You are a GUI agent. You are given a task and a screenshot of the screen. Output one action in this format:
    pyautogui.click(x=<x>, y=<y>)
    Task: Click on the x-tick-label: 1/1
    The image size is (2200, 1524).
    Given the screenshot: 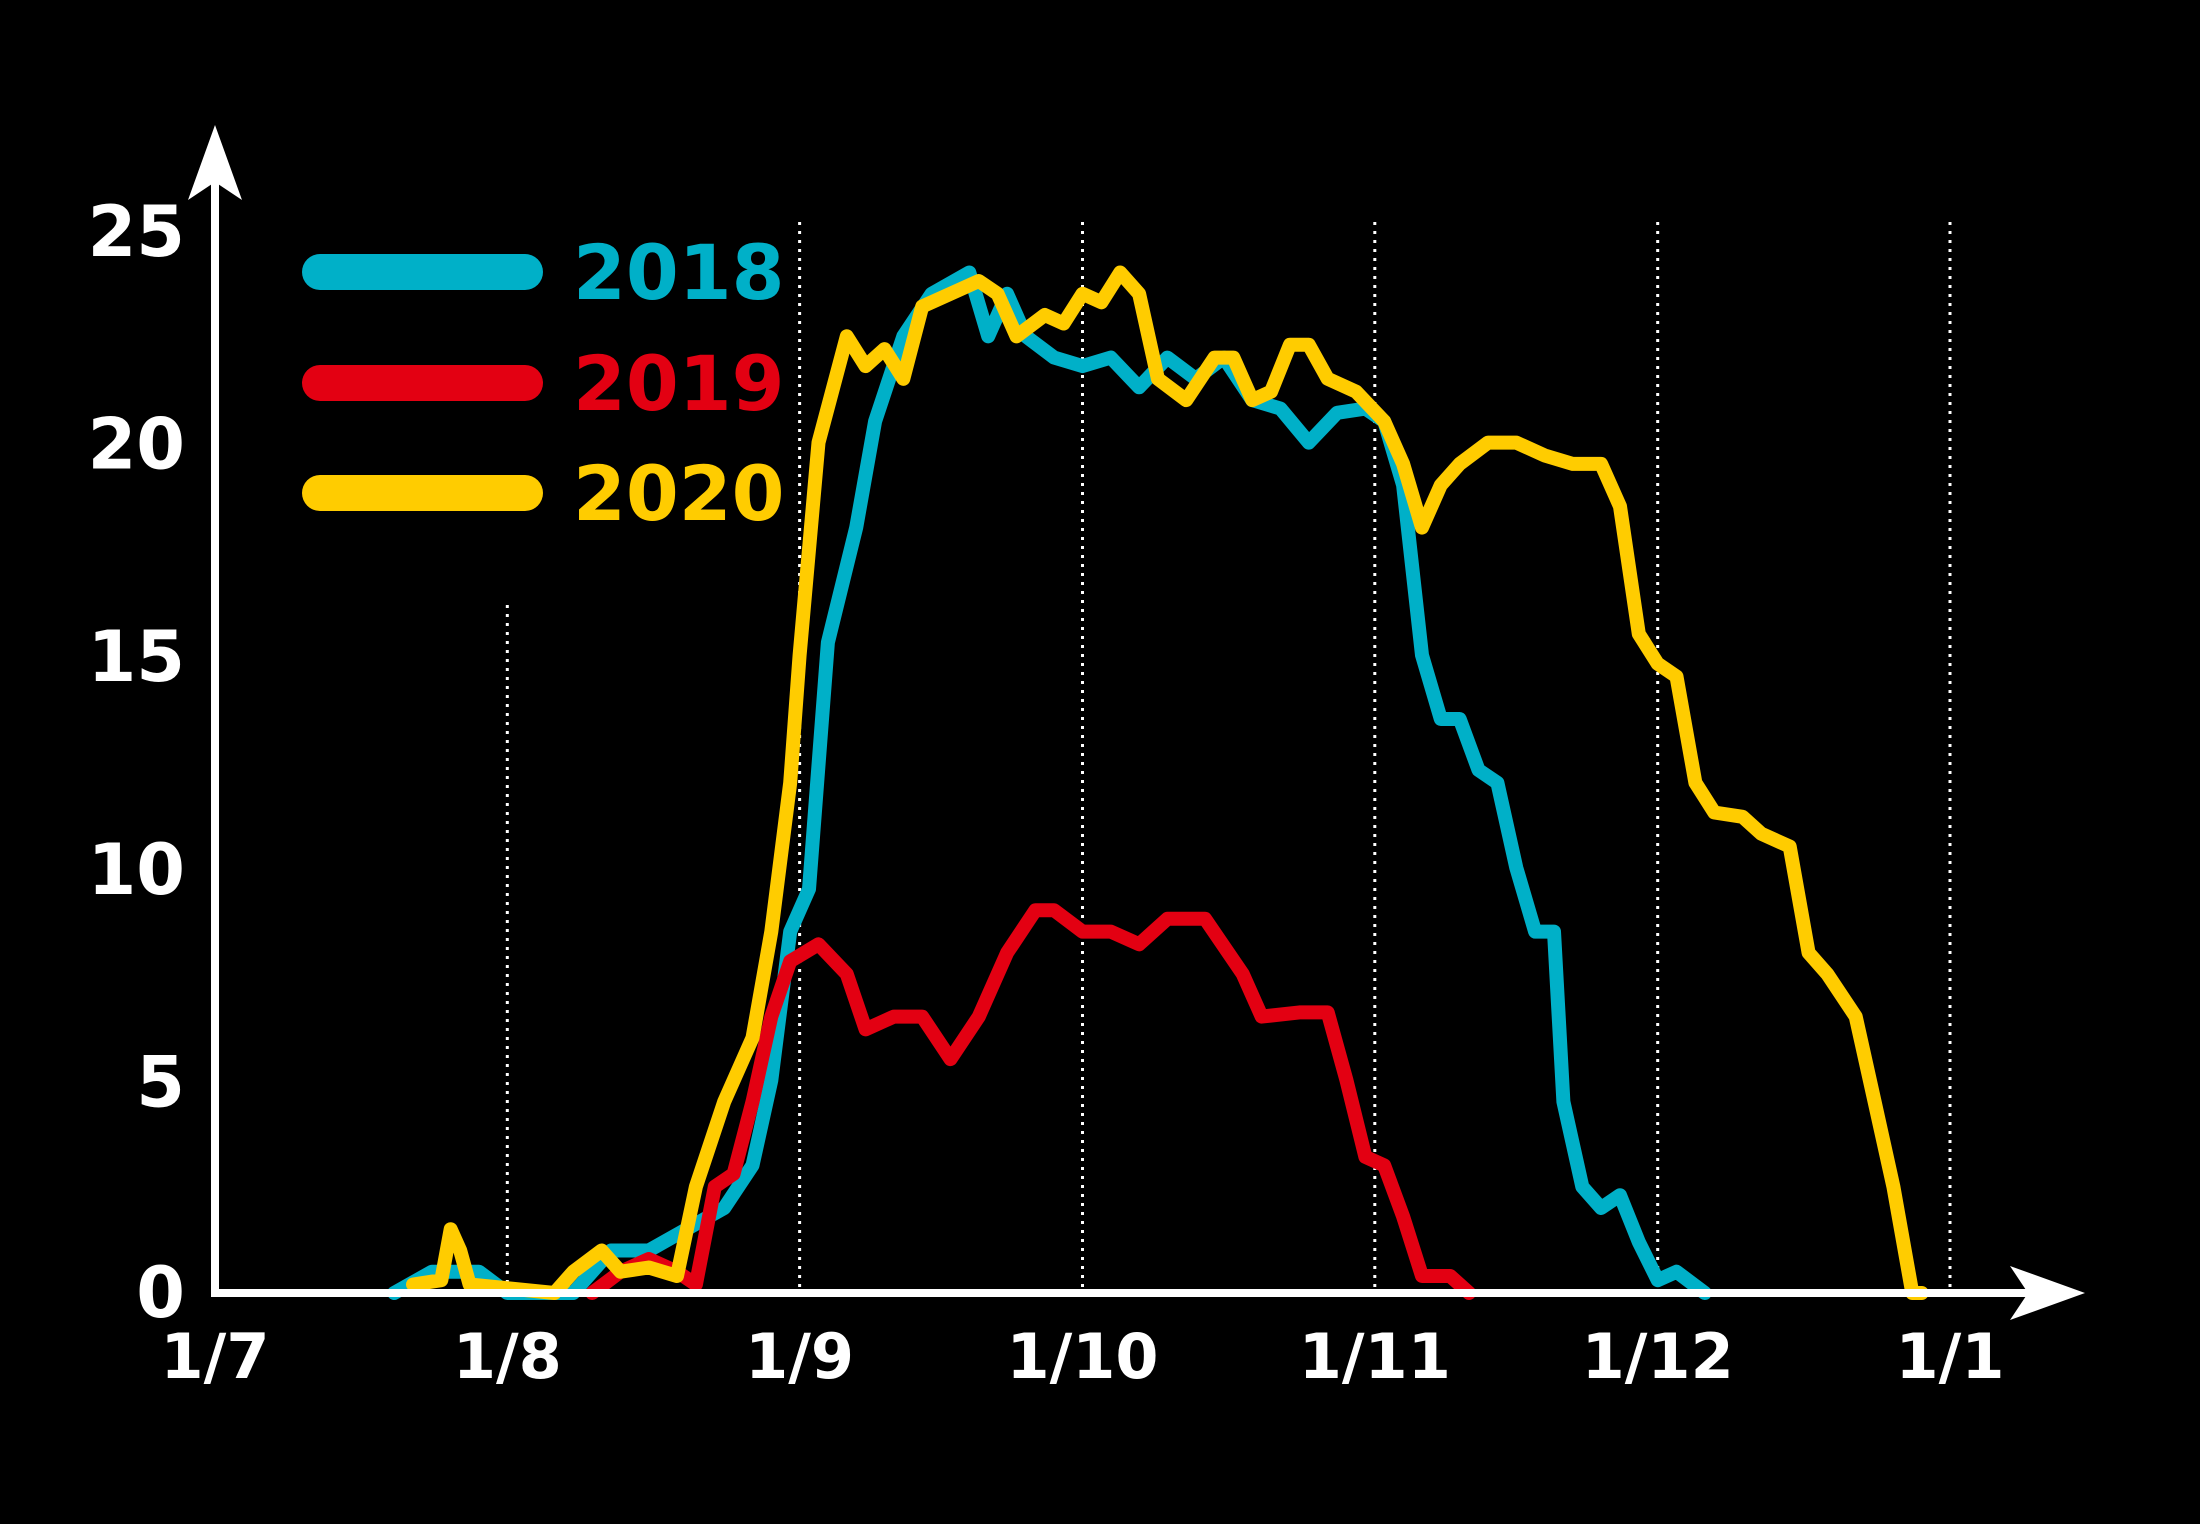 What is the action you would take?
    pyautogui.click(x=1950, y=1356)
    